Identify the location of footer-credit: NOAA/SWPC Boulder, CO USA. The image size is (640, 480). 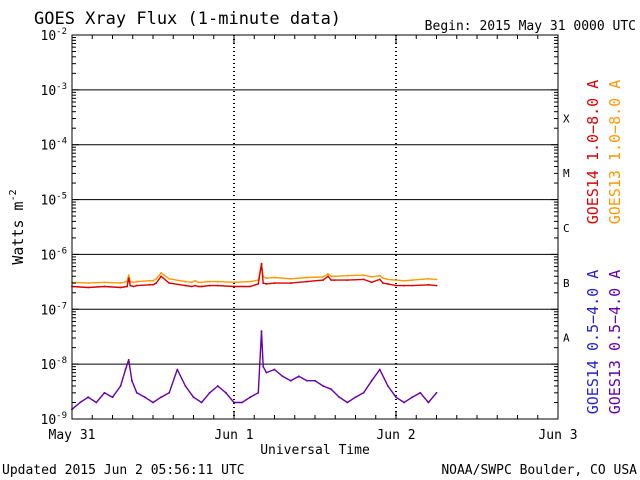
(539, 470).